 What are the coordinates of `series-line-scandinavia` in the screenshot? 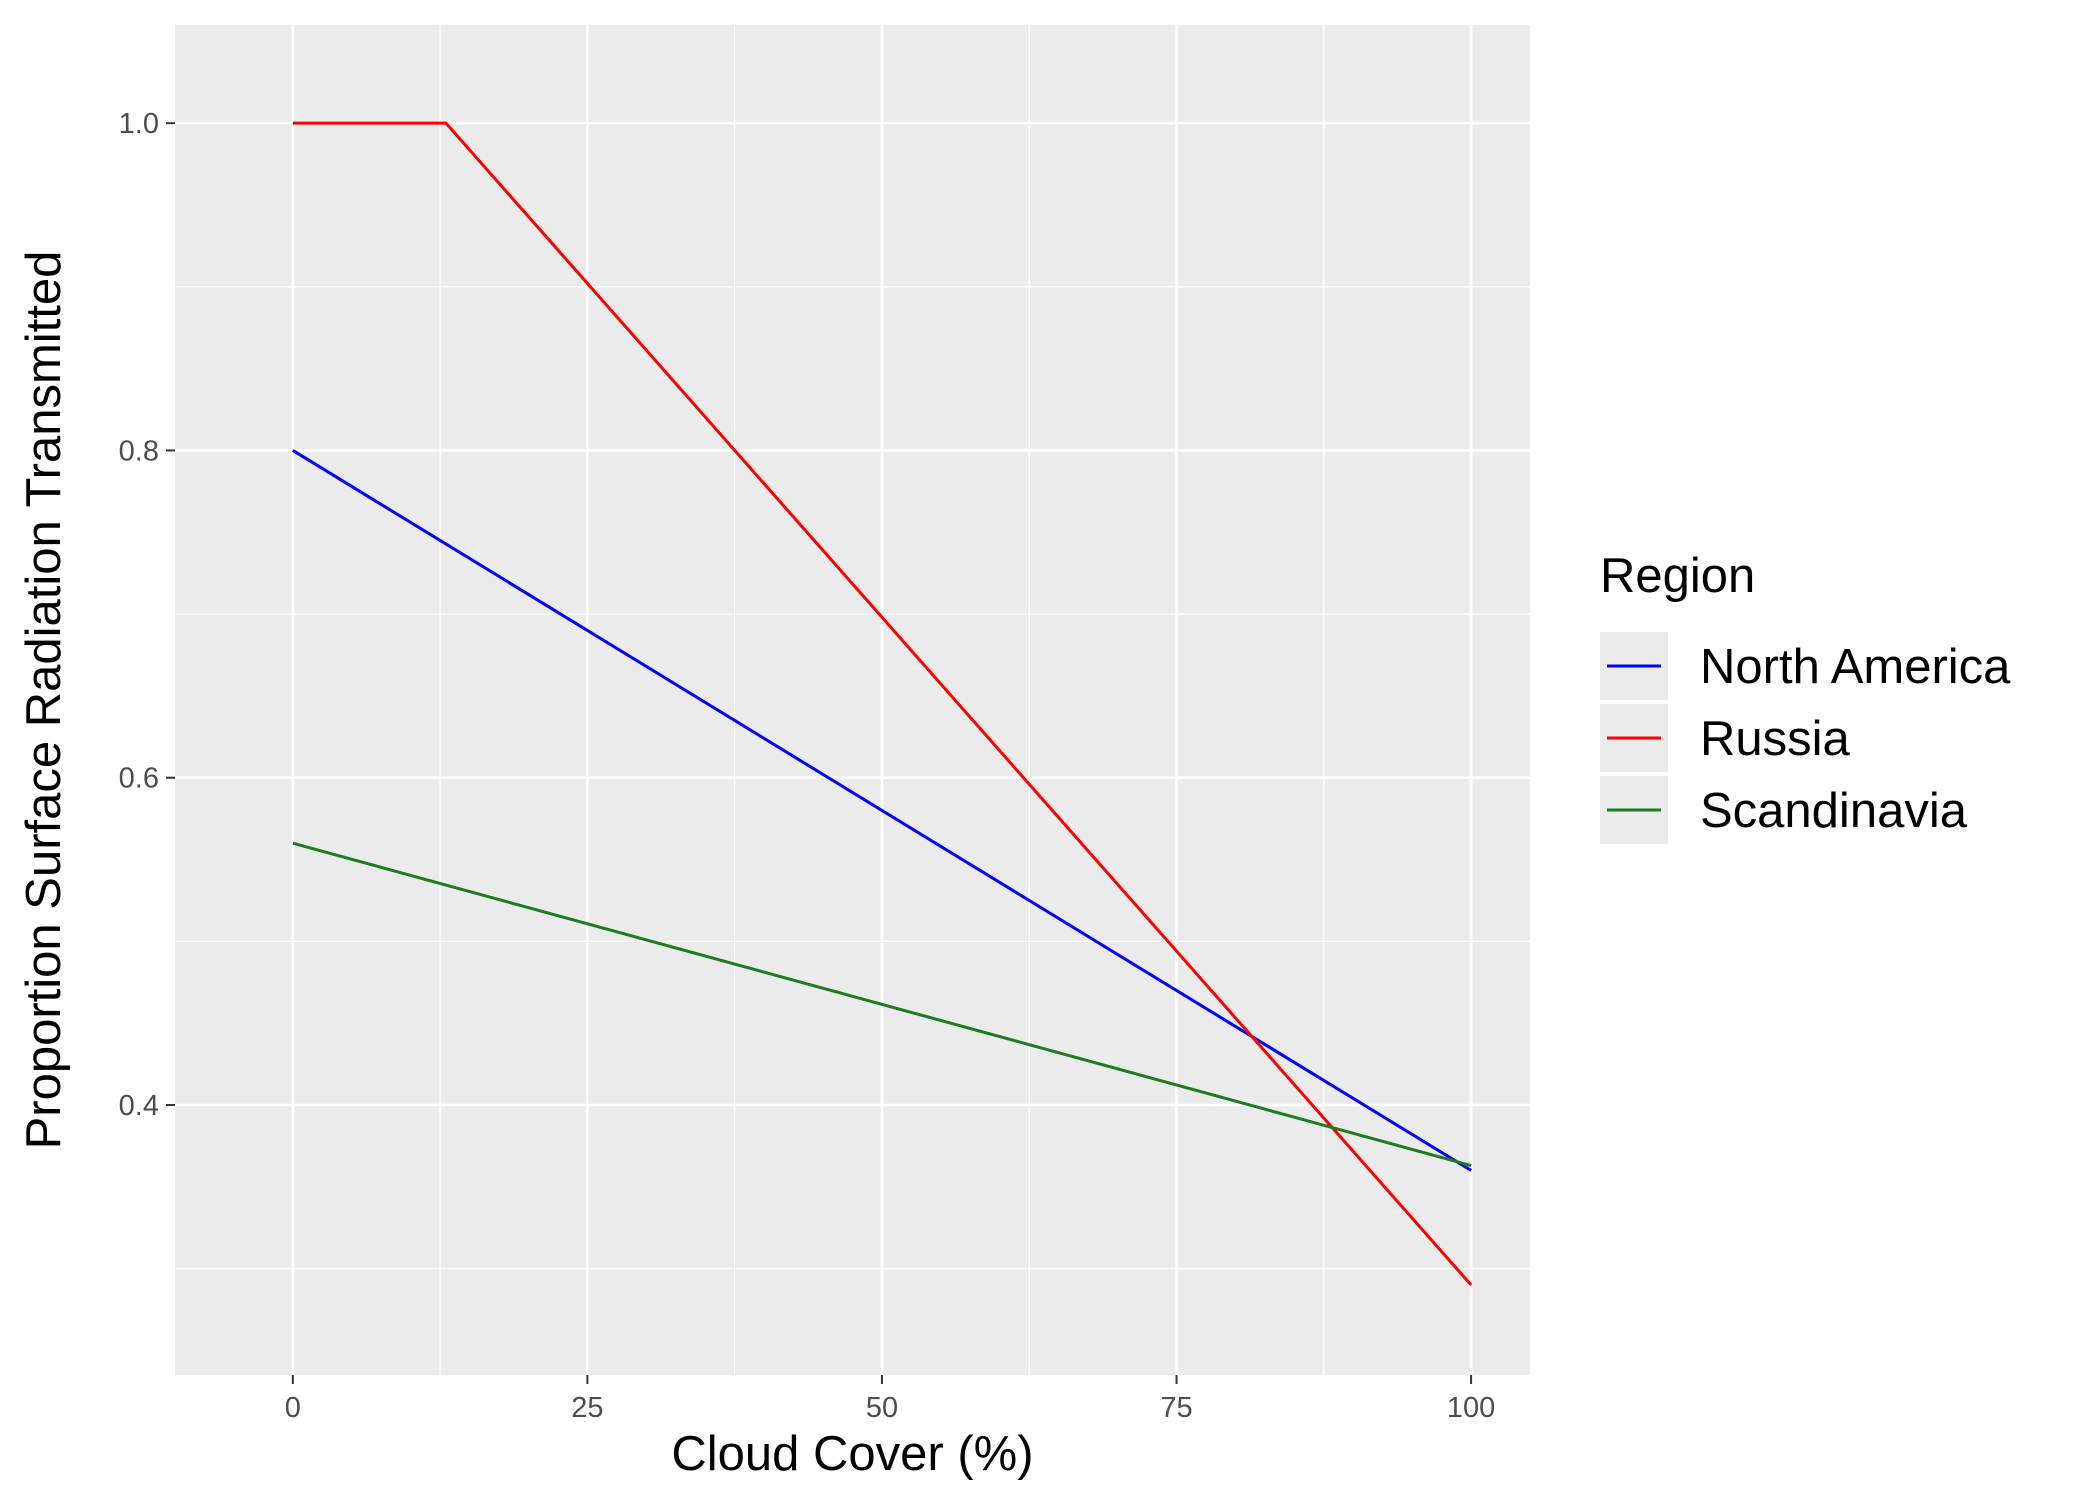 It's located at (882, 1004).